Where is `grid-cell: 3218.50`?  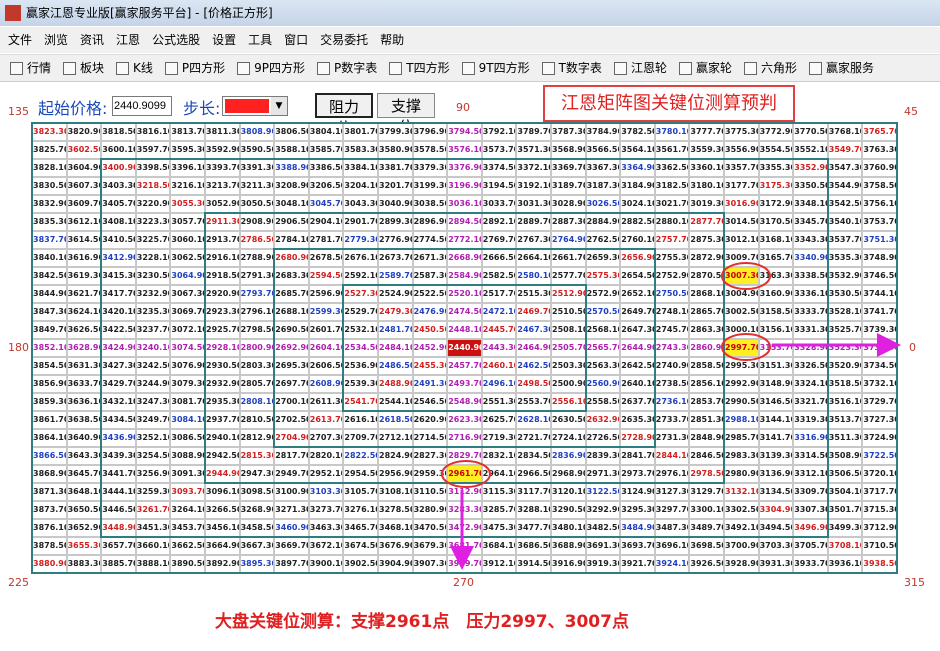
grid-cell: 3218.50 is located at coordinates (153, 186).